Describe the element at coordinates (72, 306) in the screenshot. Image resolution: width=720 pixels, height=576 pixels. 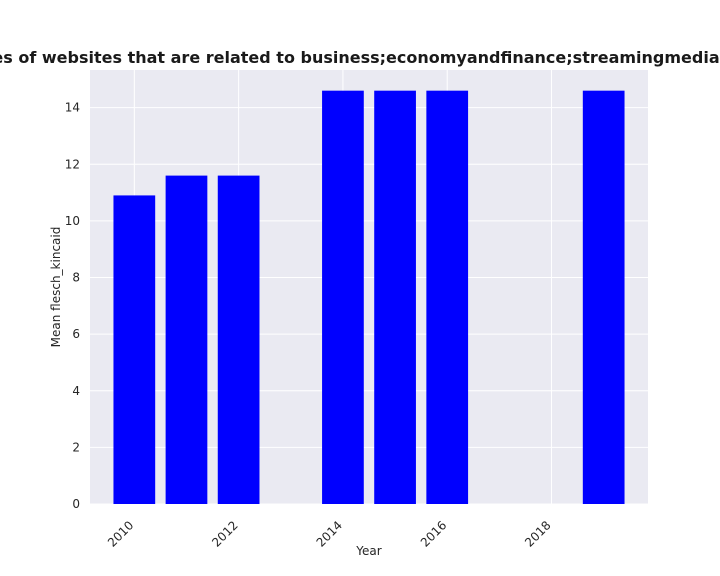
I see `y-axis-ticks: 0 2 4 6 8 10 12 14` at that location.